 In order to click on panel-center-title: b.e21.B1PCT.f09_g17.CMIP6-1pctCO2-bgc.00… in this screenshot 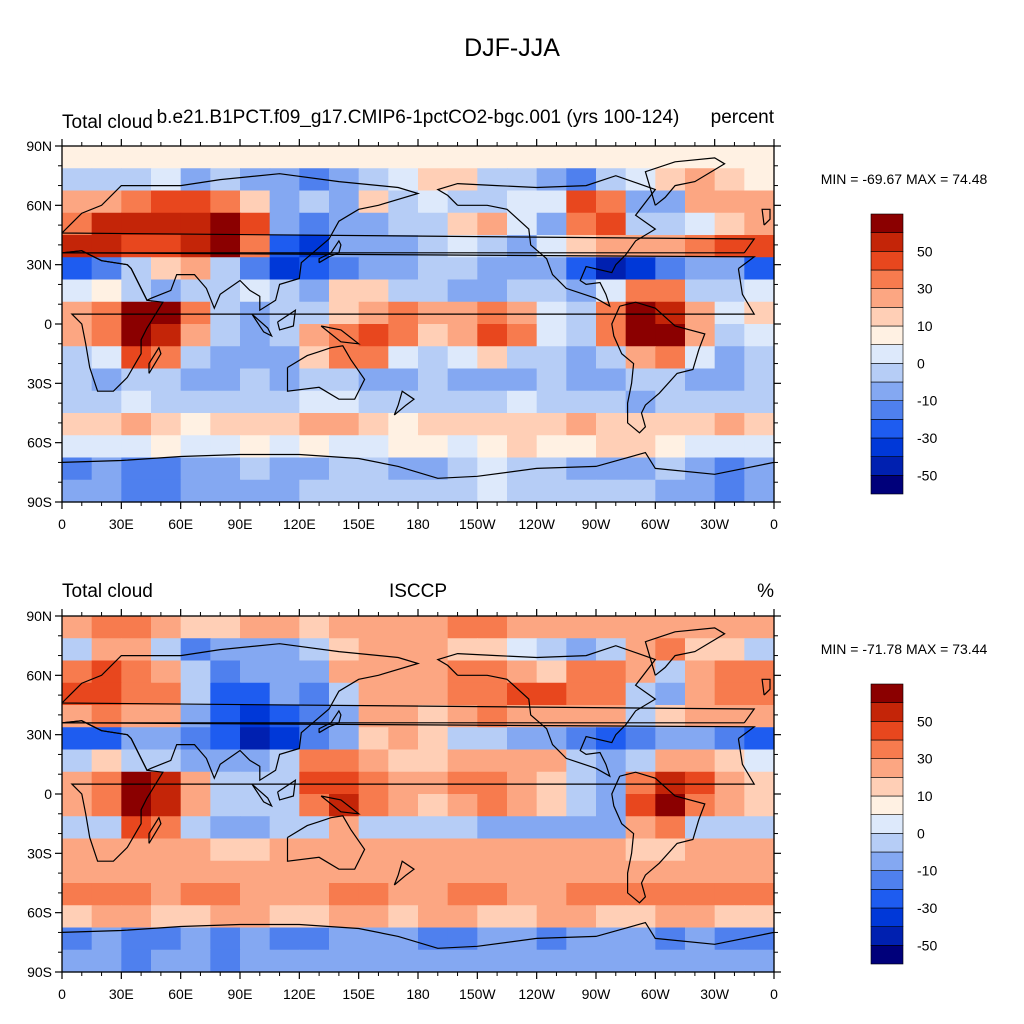, I will do `click(418, 117)`.